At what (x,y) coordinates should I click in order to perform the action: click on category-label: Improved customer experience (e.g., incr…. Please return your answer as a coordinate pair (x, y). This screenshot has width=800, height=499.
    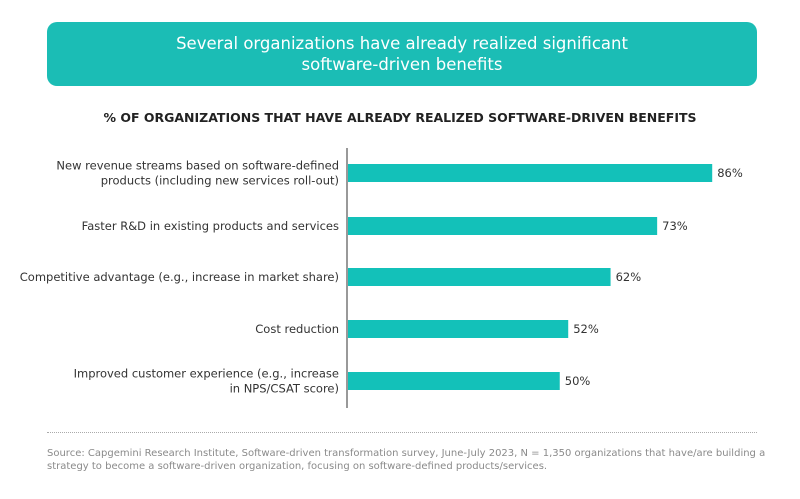
    Looking at the image, I should click on (206, 374).